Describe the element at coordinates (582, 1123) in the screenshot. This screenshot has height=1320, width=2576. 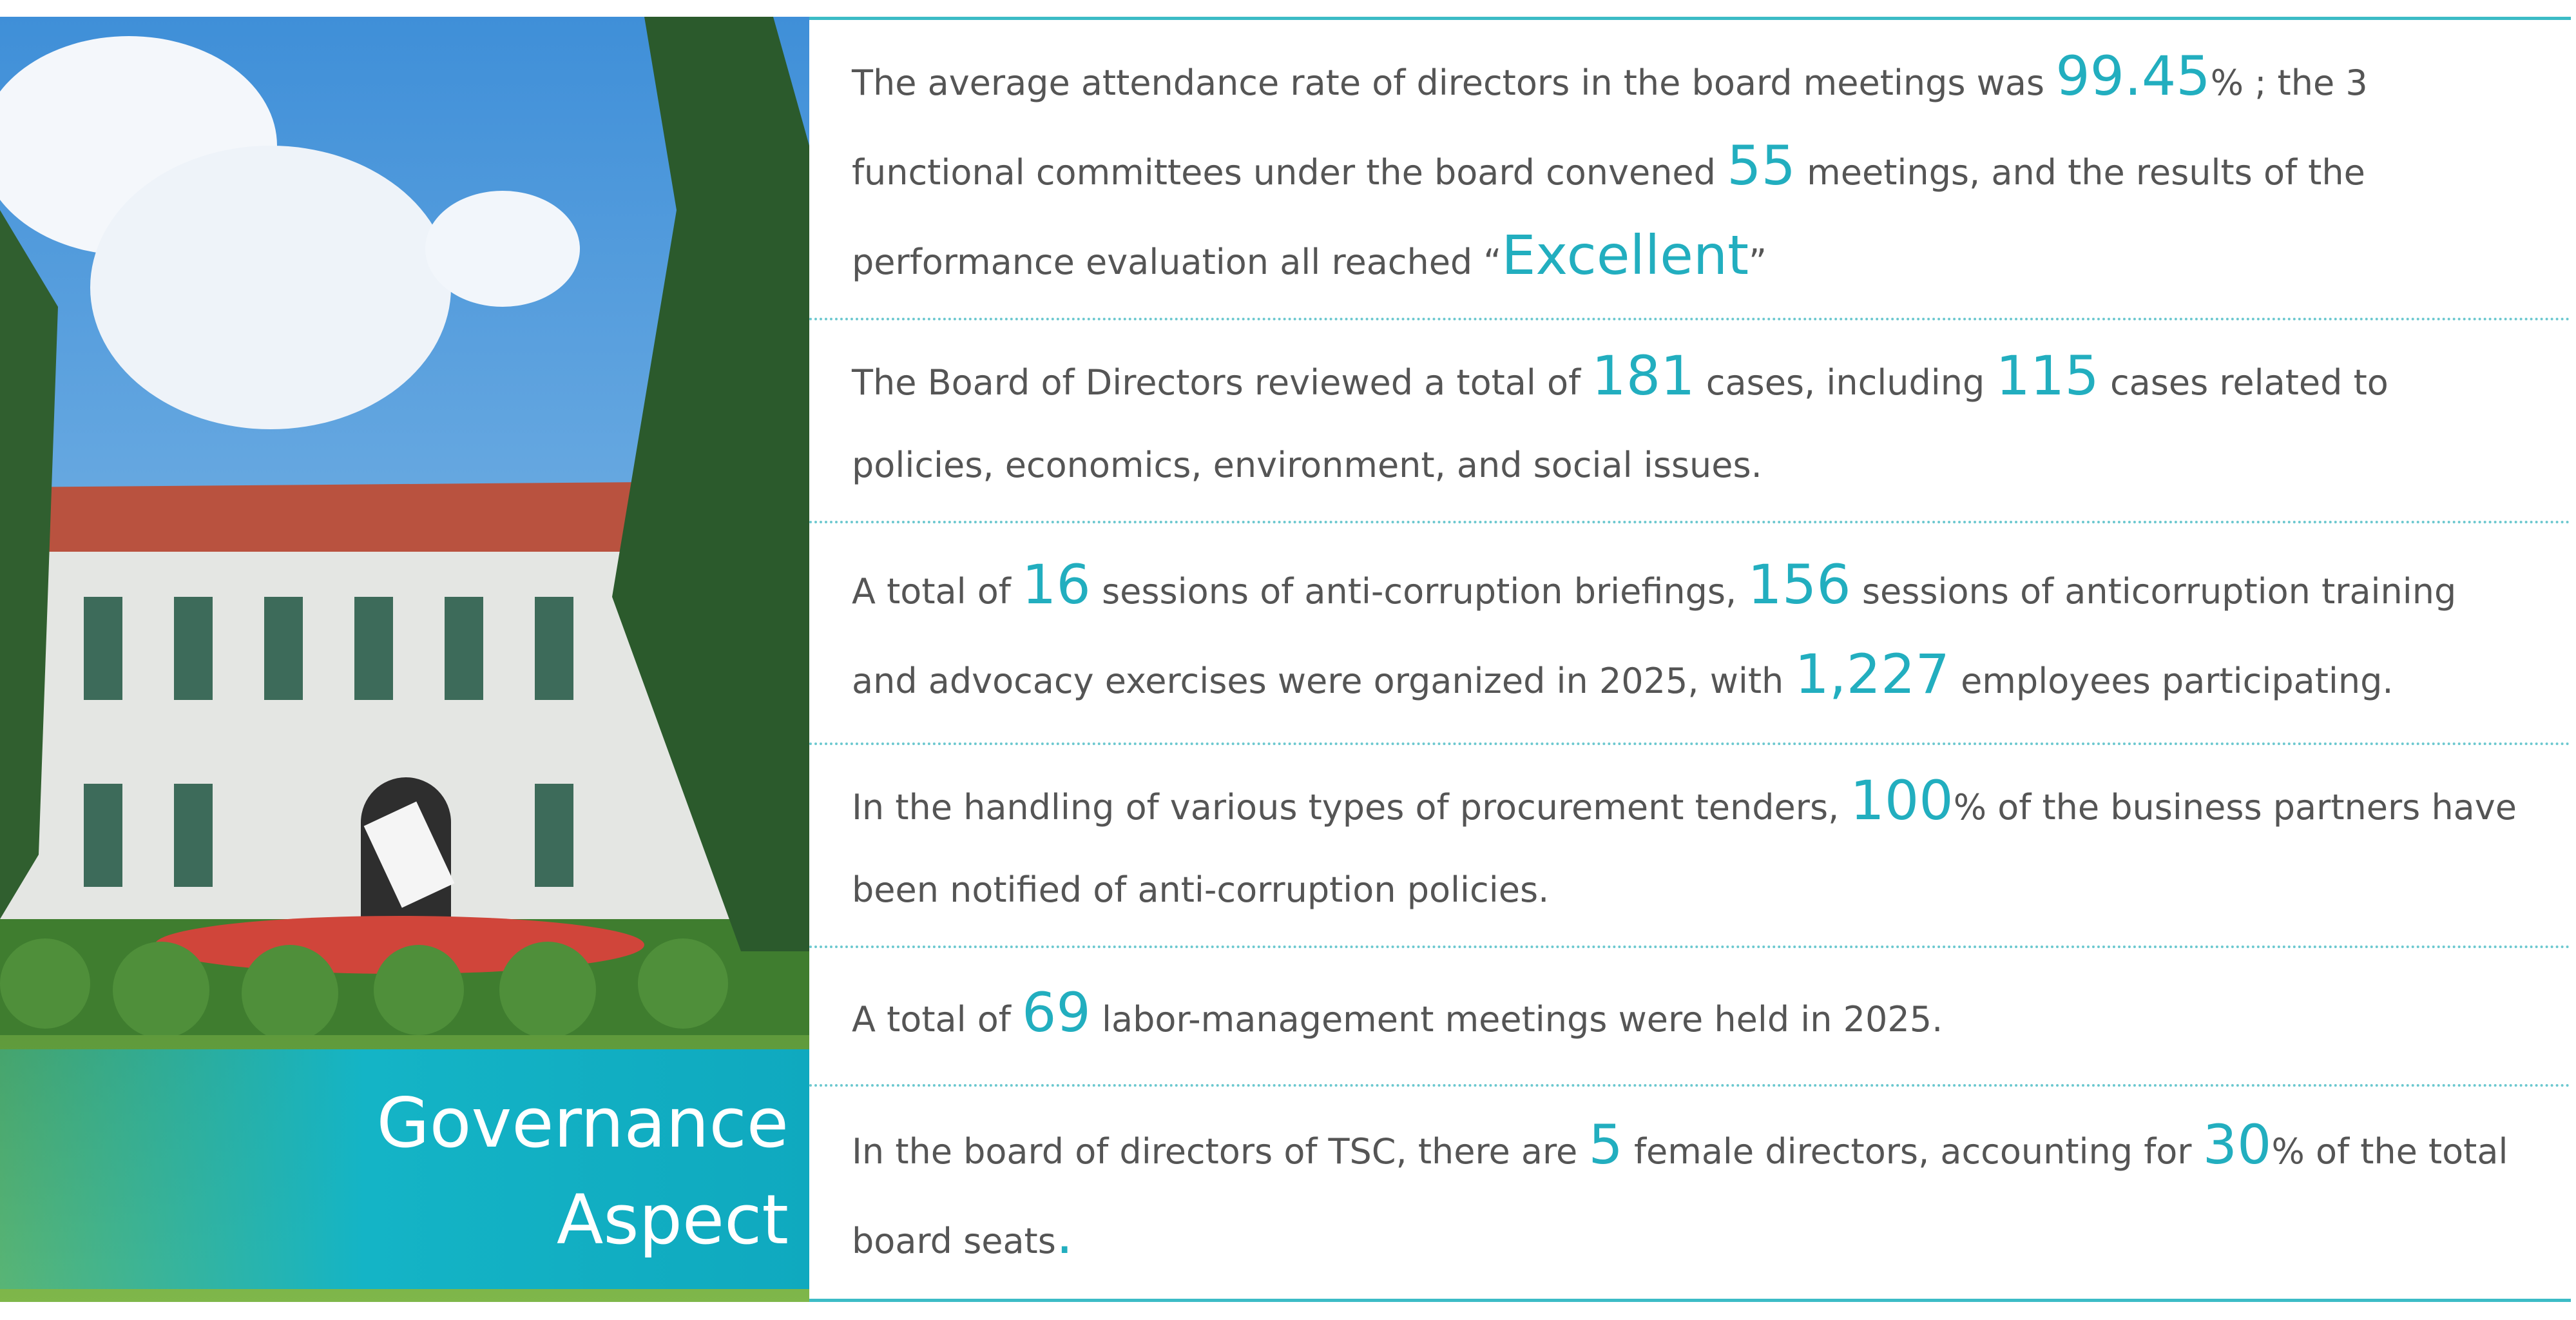
I see `heading-line: Governance` at that location.